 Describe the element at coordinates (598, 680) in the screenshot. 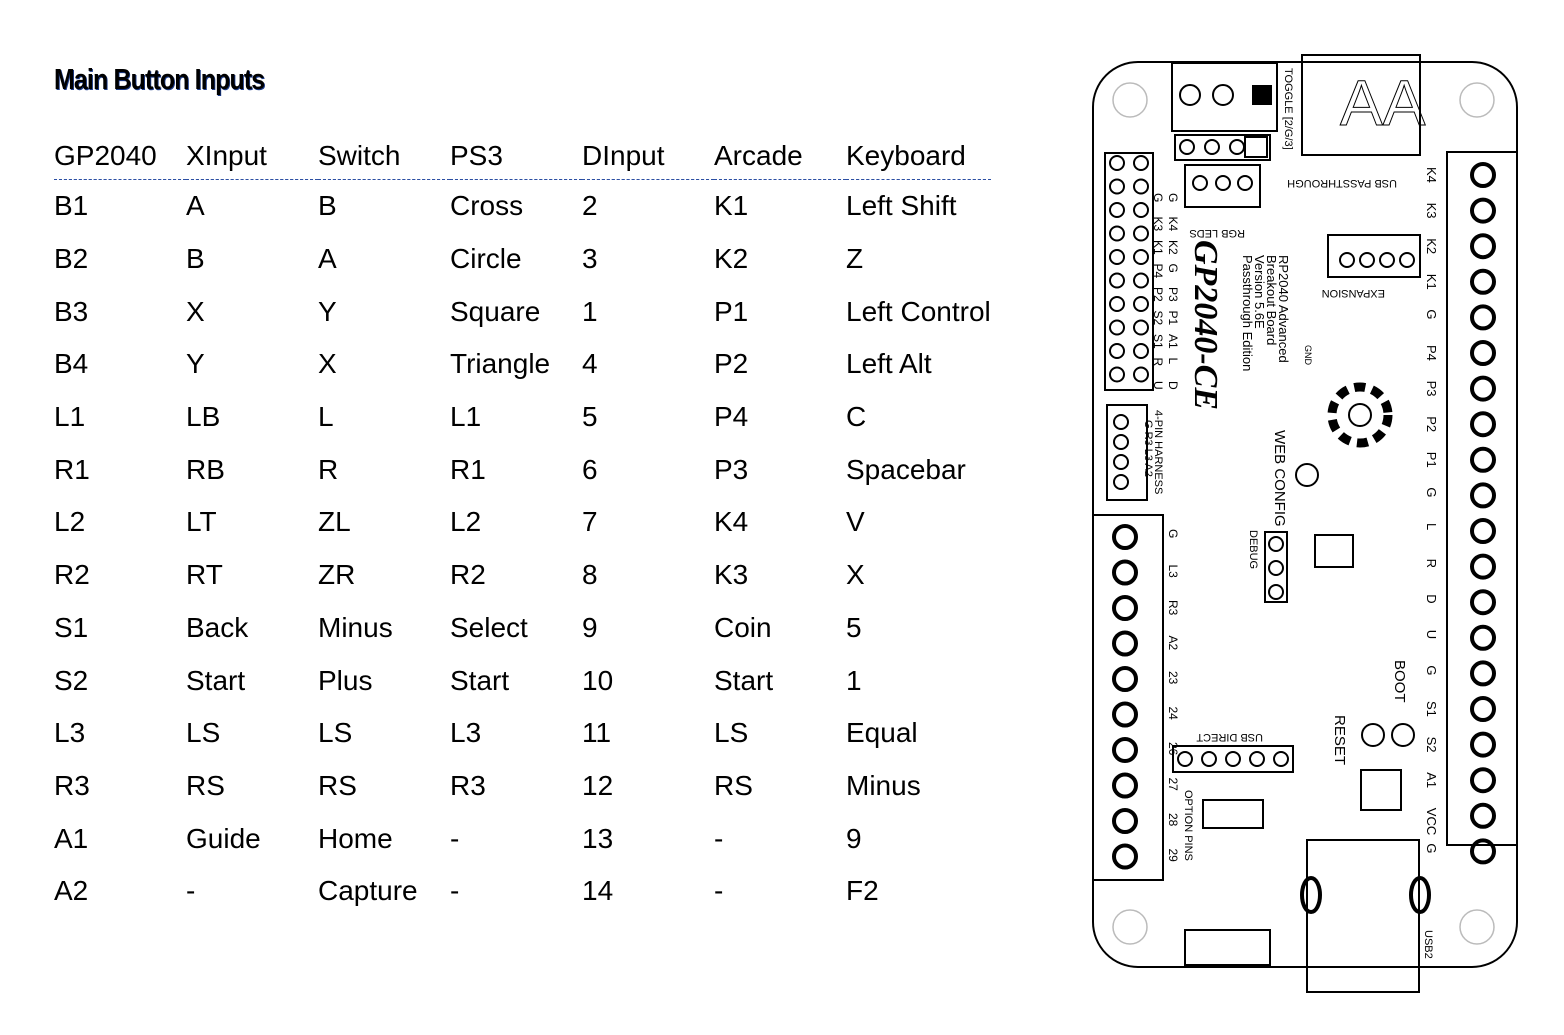

I see `table-cell: 10` at that location.